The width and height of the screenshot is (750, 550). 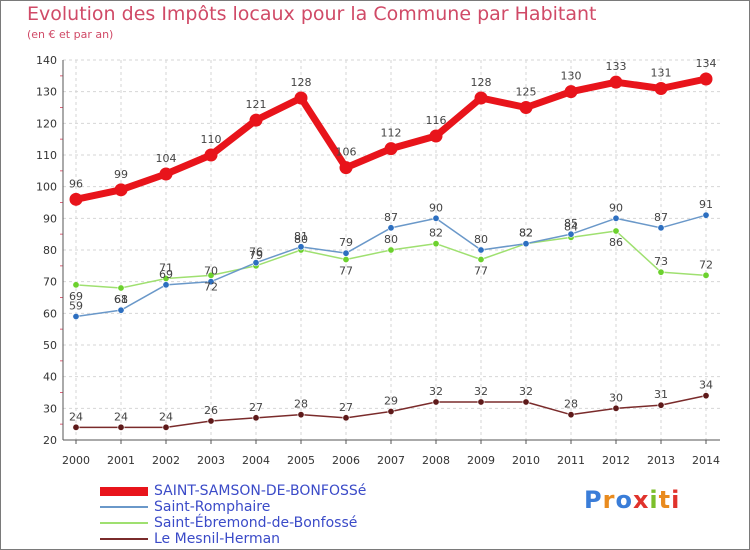 I want to click on y-tick-label-80: 80, so click(x=50, y=250).